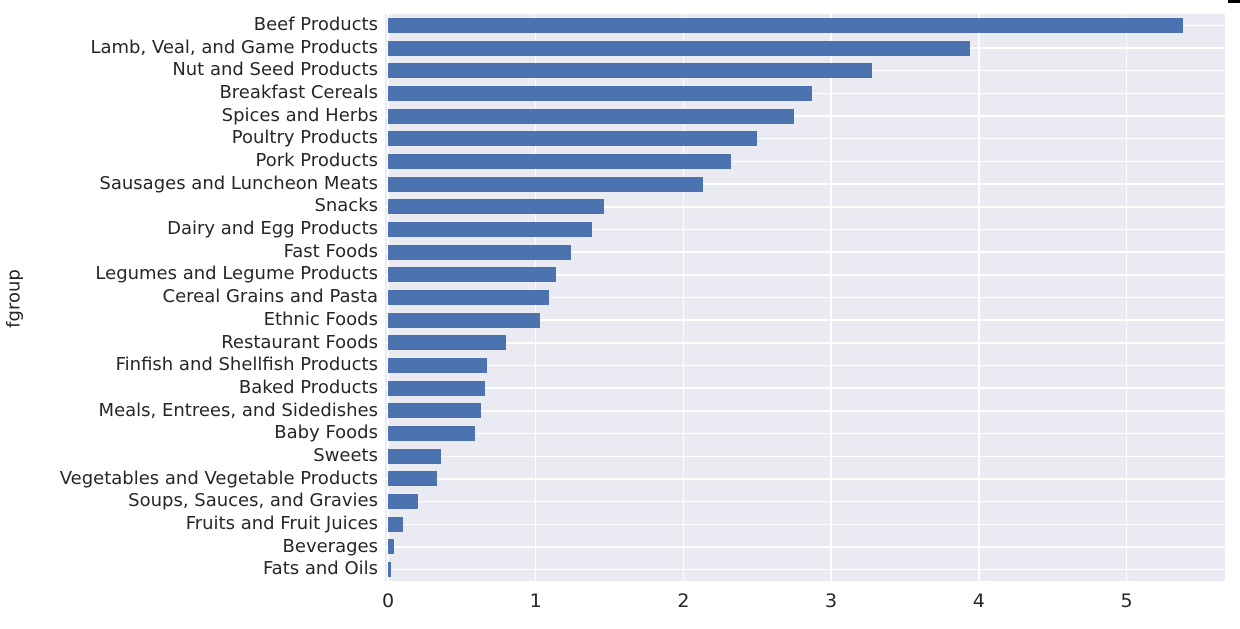  What do you see at coordinates (320, 569) in the screenshot?
I see `y-tick-label: Fats and Oils` at bounding box center [320, 569].